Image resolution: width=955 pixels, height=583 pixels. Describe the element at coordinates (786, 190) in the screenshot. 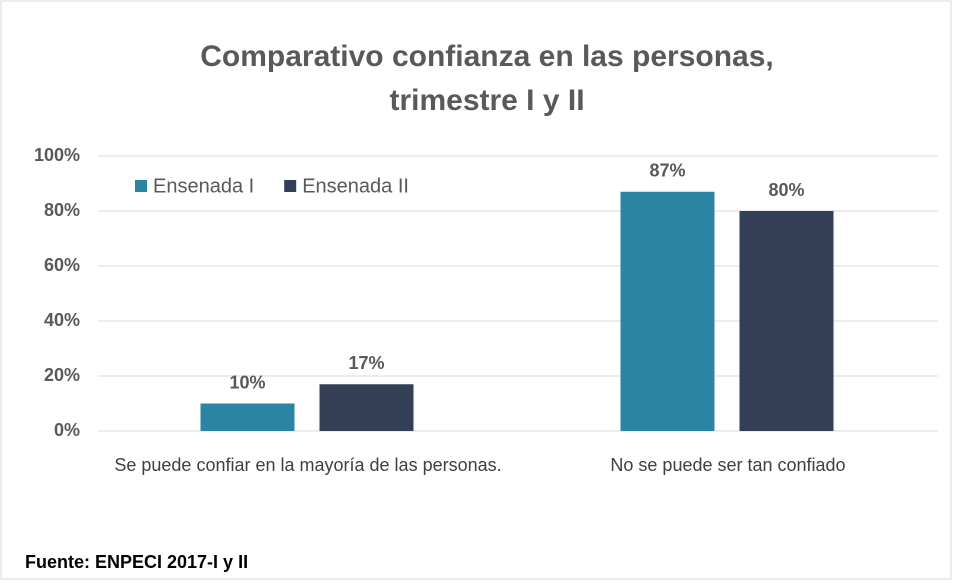

I see `data-label: 80%` at that location.